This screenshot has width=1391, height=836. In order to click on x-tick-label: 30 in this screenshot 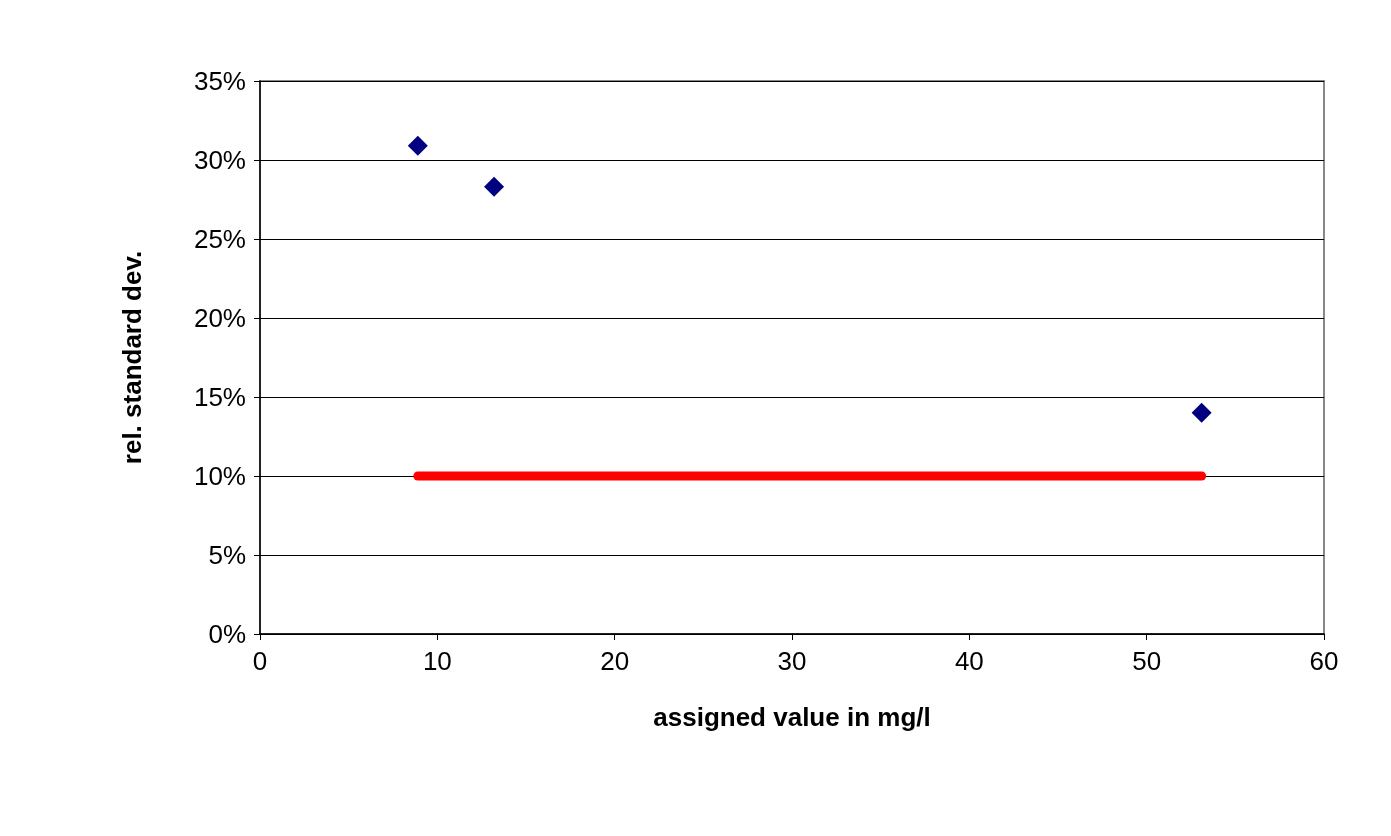, I will do `click(792, 661)`.